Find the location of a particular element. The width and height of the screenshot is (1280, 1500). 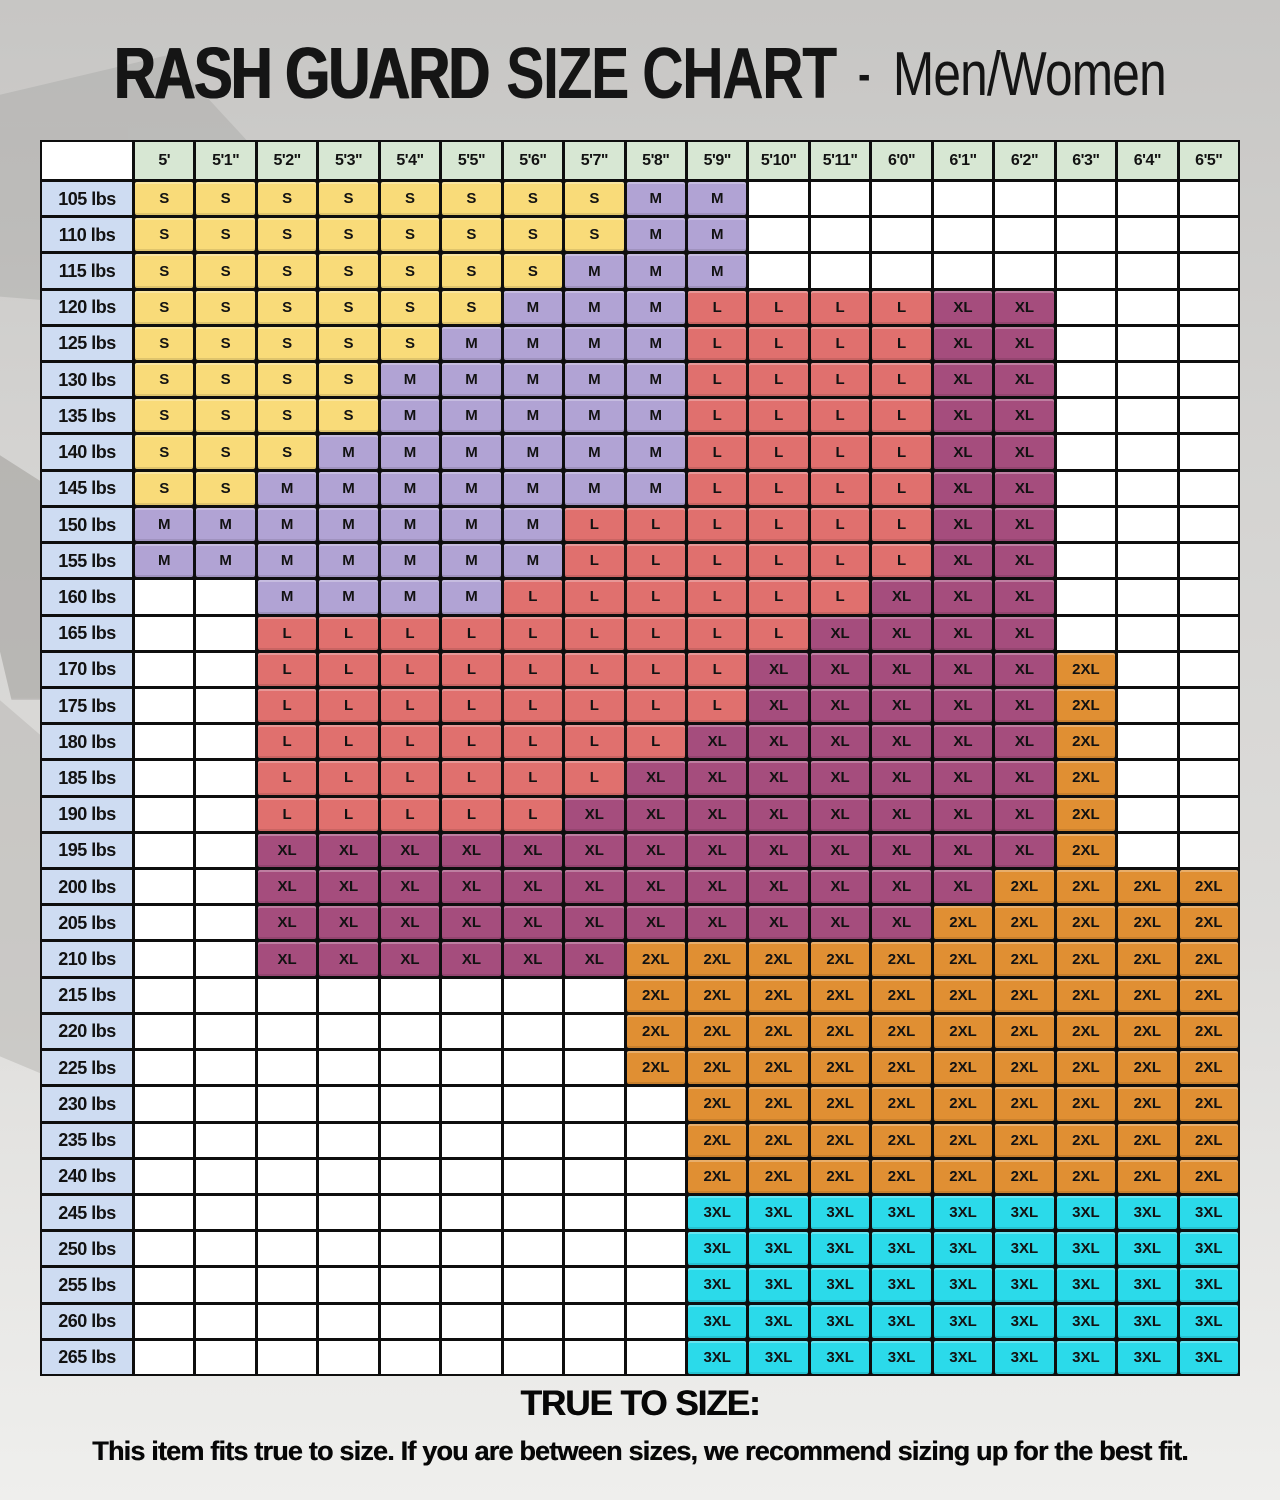

weight-label-cell: 260 lbs is located at coordinates (87, 1321).